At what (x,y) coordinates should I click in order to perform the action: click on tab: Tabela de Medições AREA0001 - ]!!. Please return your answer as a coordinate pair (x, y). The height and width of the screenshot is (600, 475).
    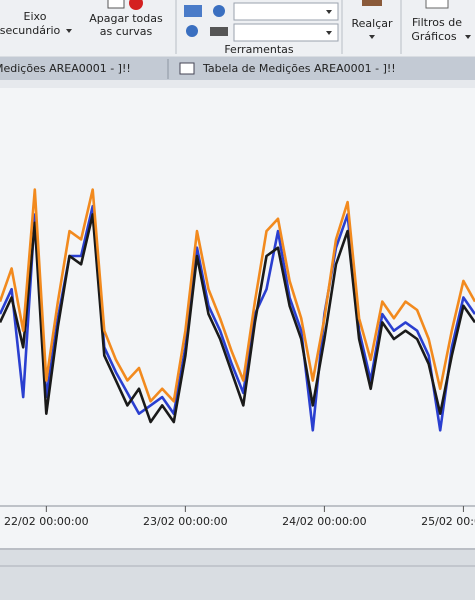
    Looking at the image, I should click on (299, 68).